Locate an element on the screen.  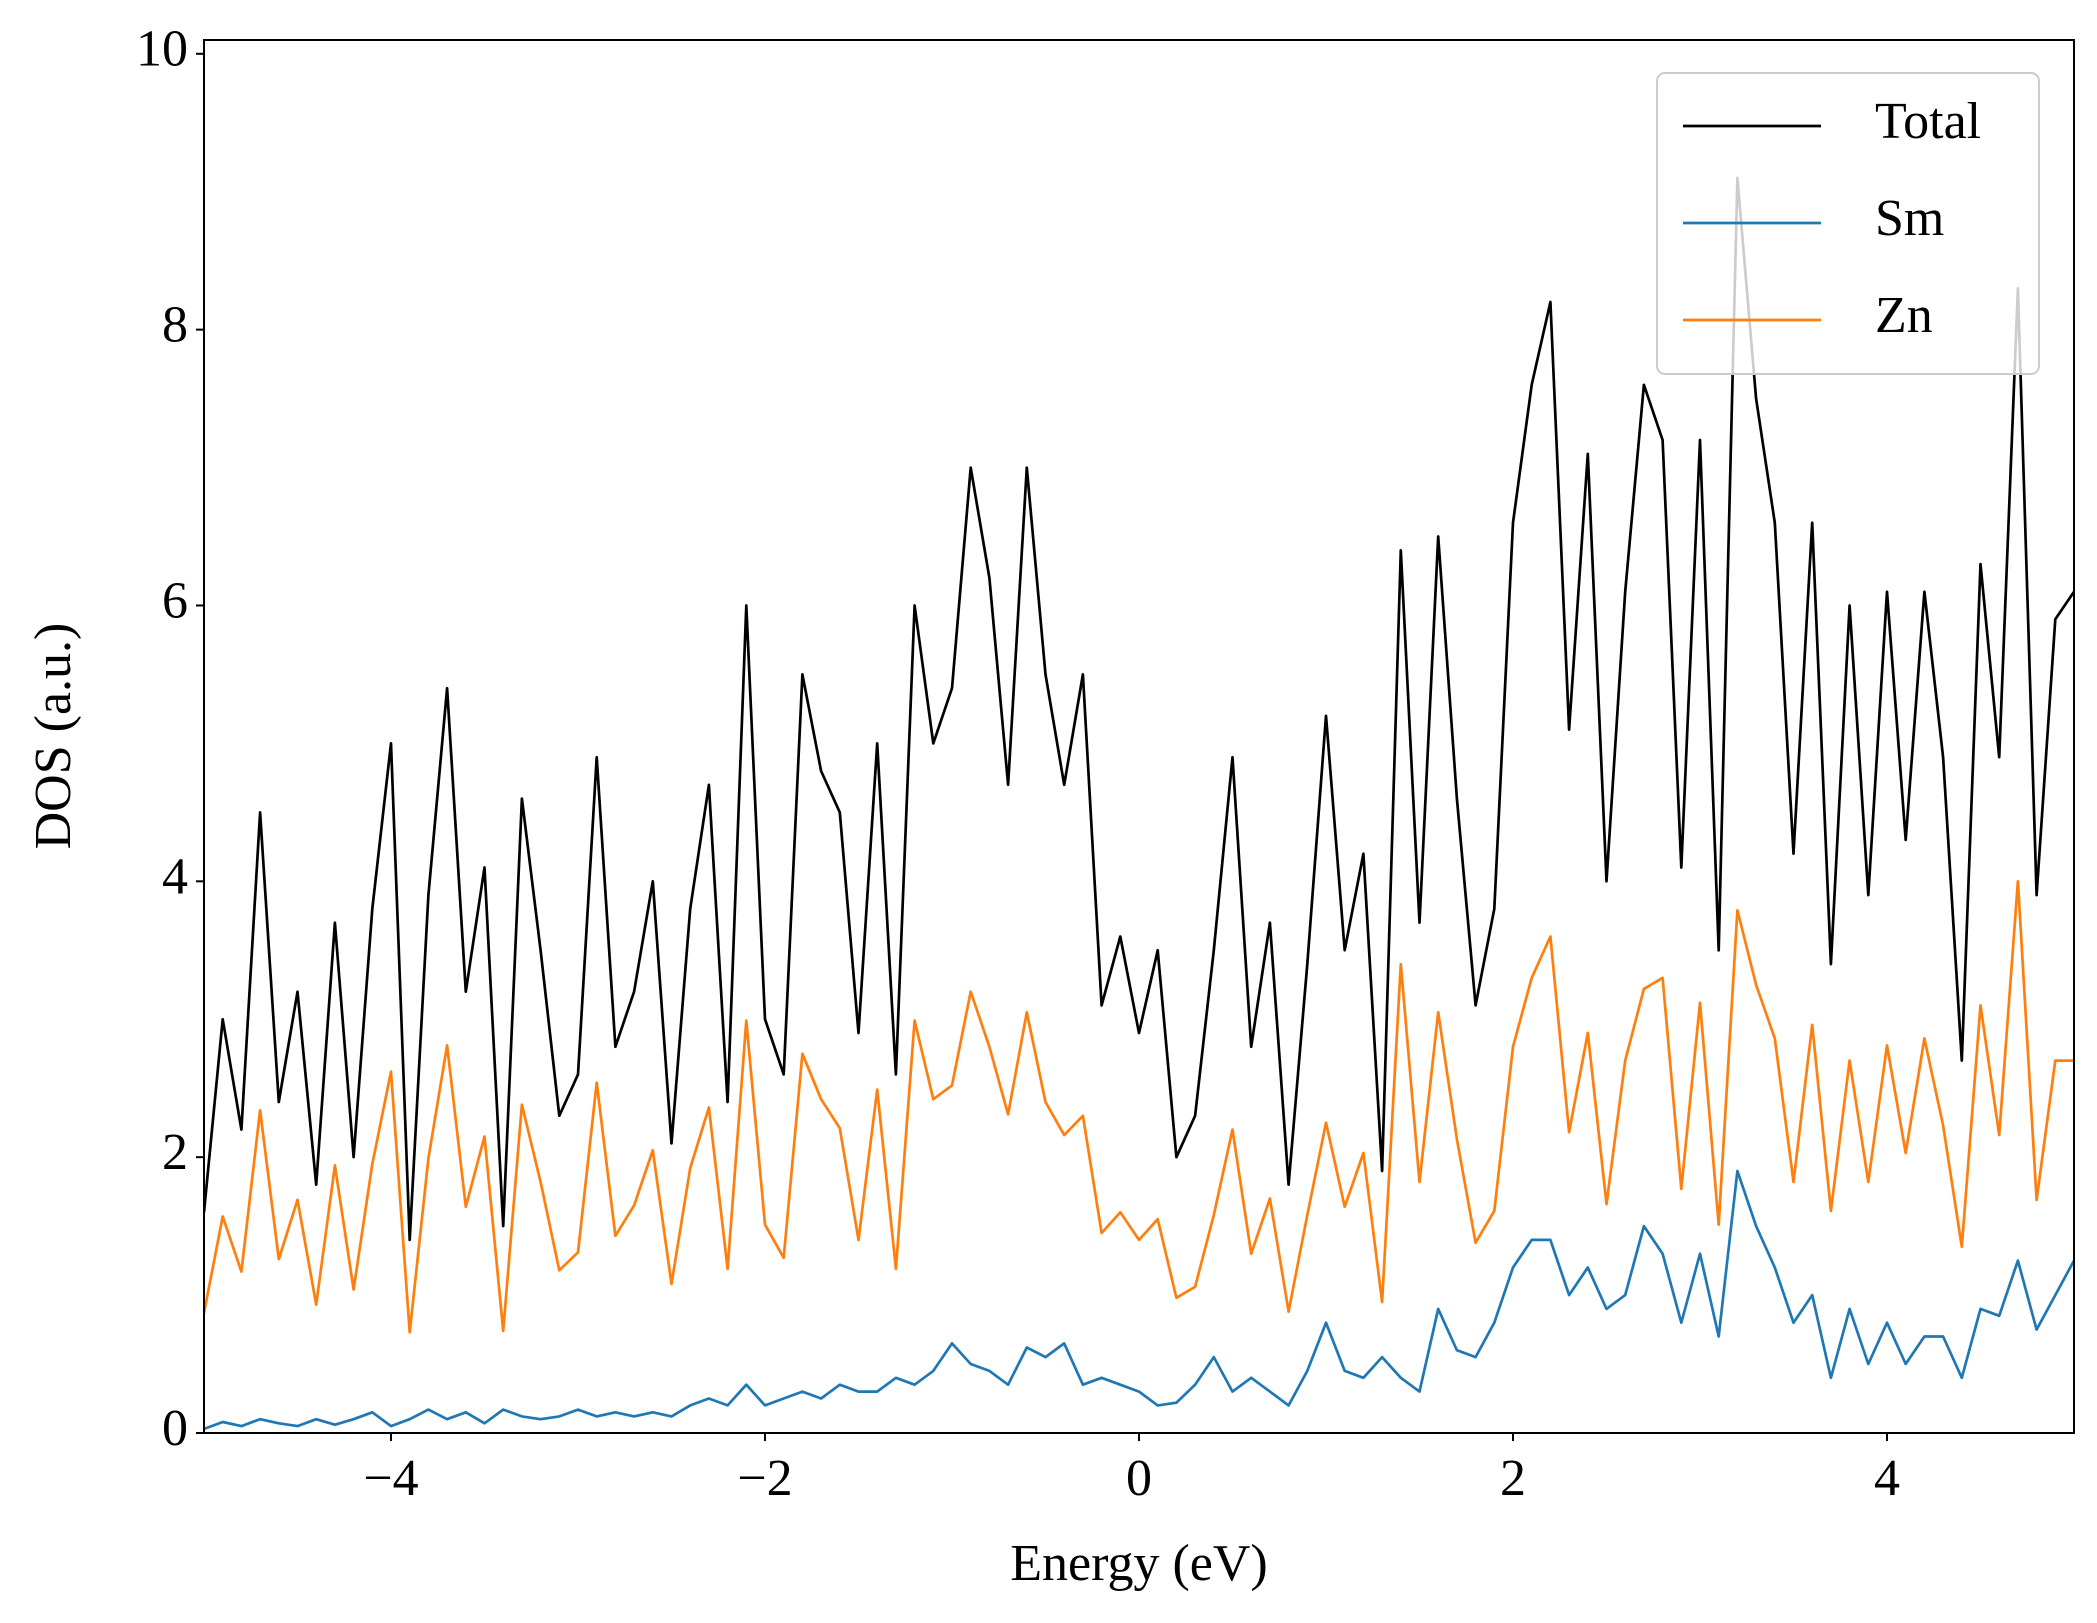
y-axis-label: DOS (a.u.) is located at coordinates (53, 736).